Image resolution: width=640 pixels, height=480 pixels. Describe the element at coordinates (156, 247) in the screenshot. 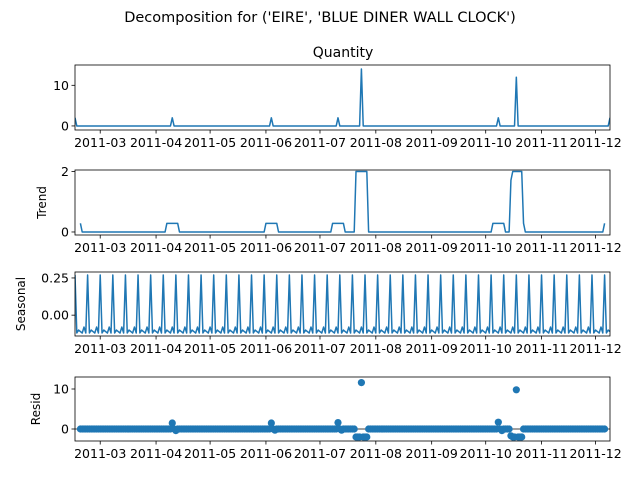

I see `trend-xtick-label: 2011-04` at that location.